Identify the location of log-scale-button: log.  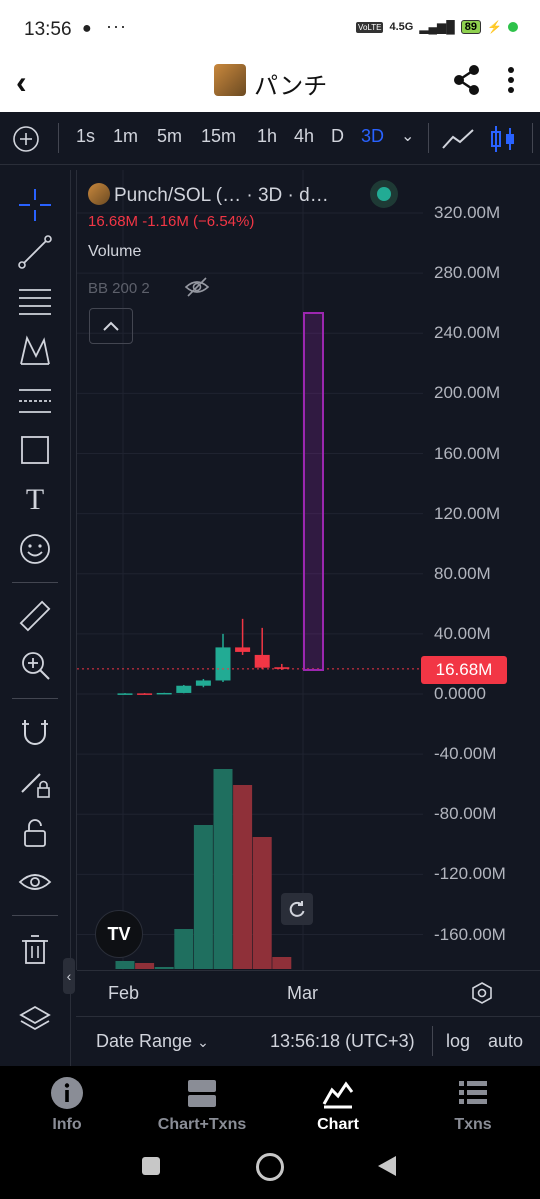
(458, 1041).